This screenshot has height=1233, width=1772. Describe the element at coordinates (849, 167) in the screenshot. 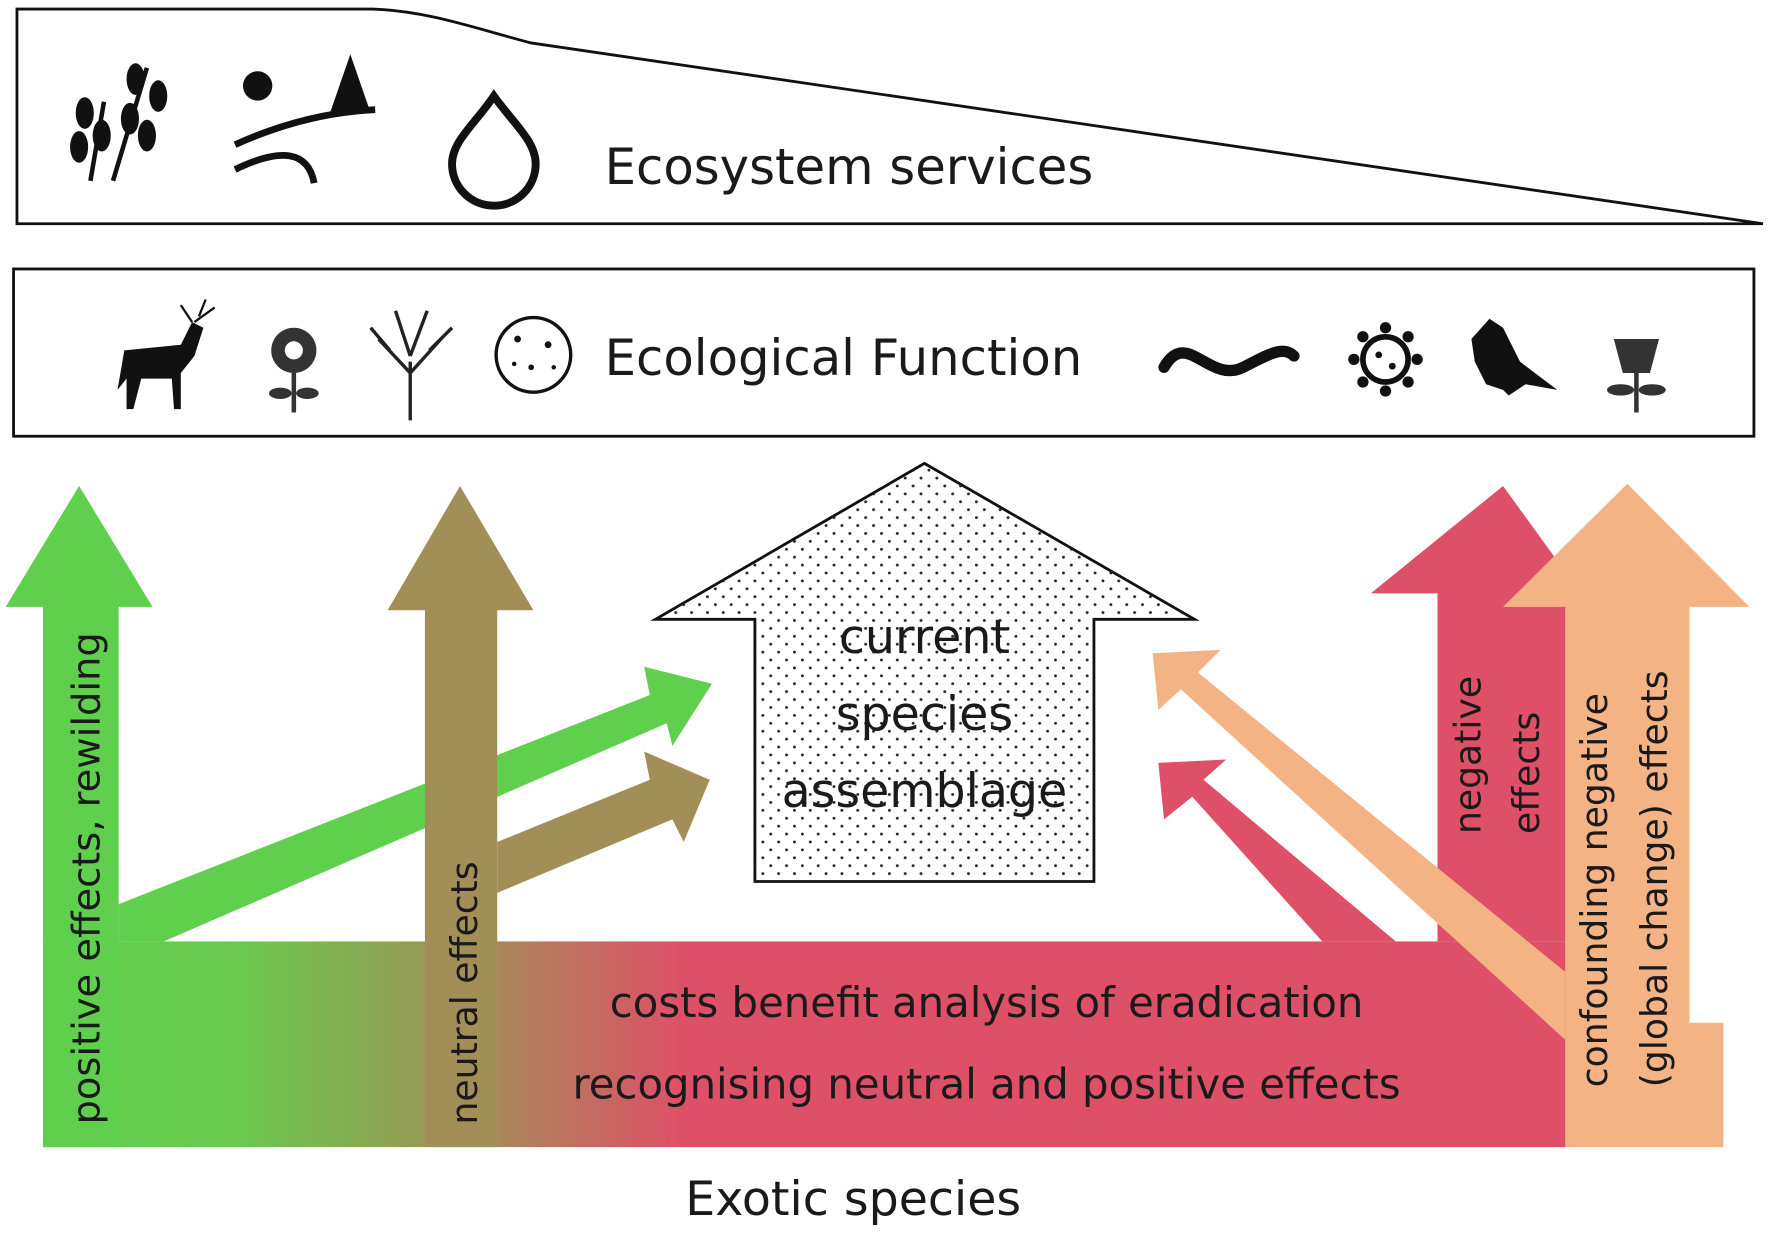

I see `ecosystem-services-label: Ecosystem services` at that location.